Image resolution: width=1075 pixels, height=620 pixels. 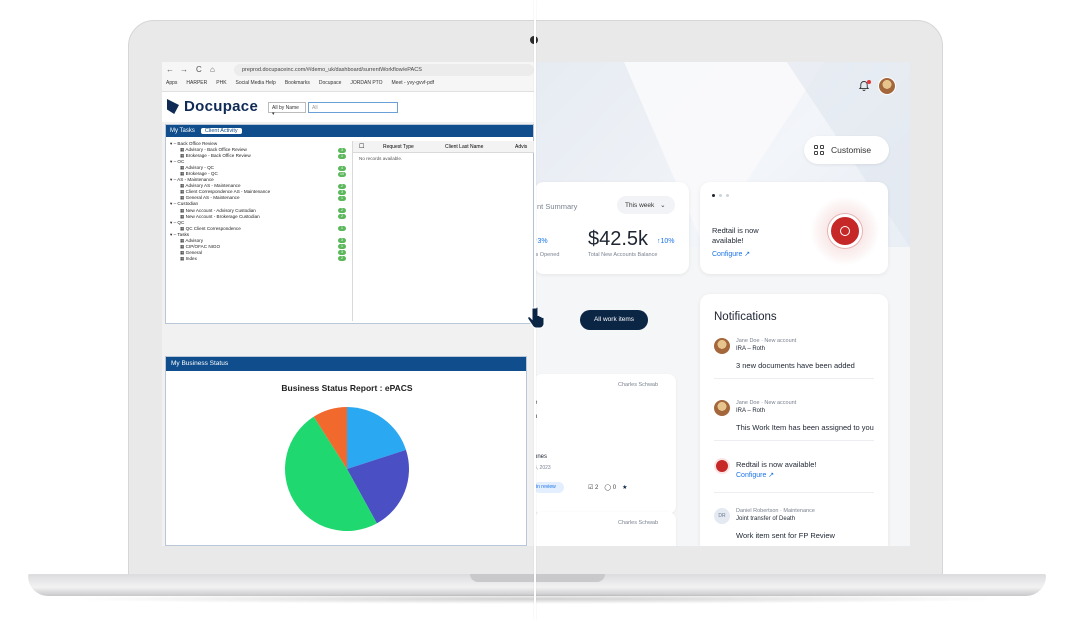 I want to click on work-item-date: 4, 2023, so click(x=542, y=468).